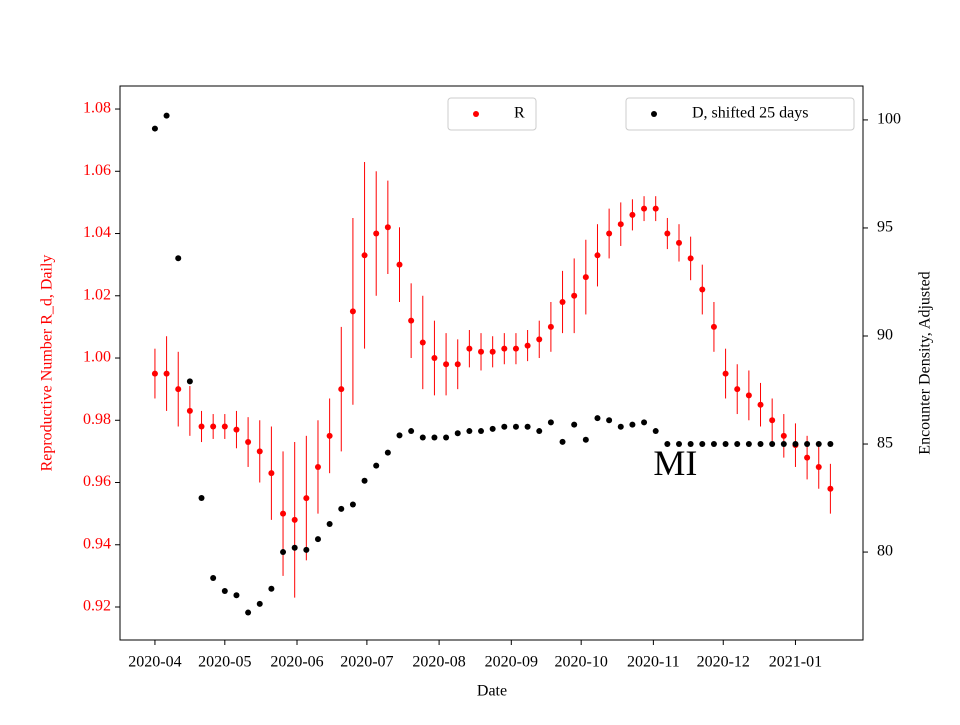 The height and width of the screenshot is (725, 960). I want to click on y2-axis-label: Encounter Density, Adjusted, so click(925, 362).